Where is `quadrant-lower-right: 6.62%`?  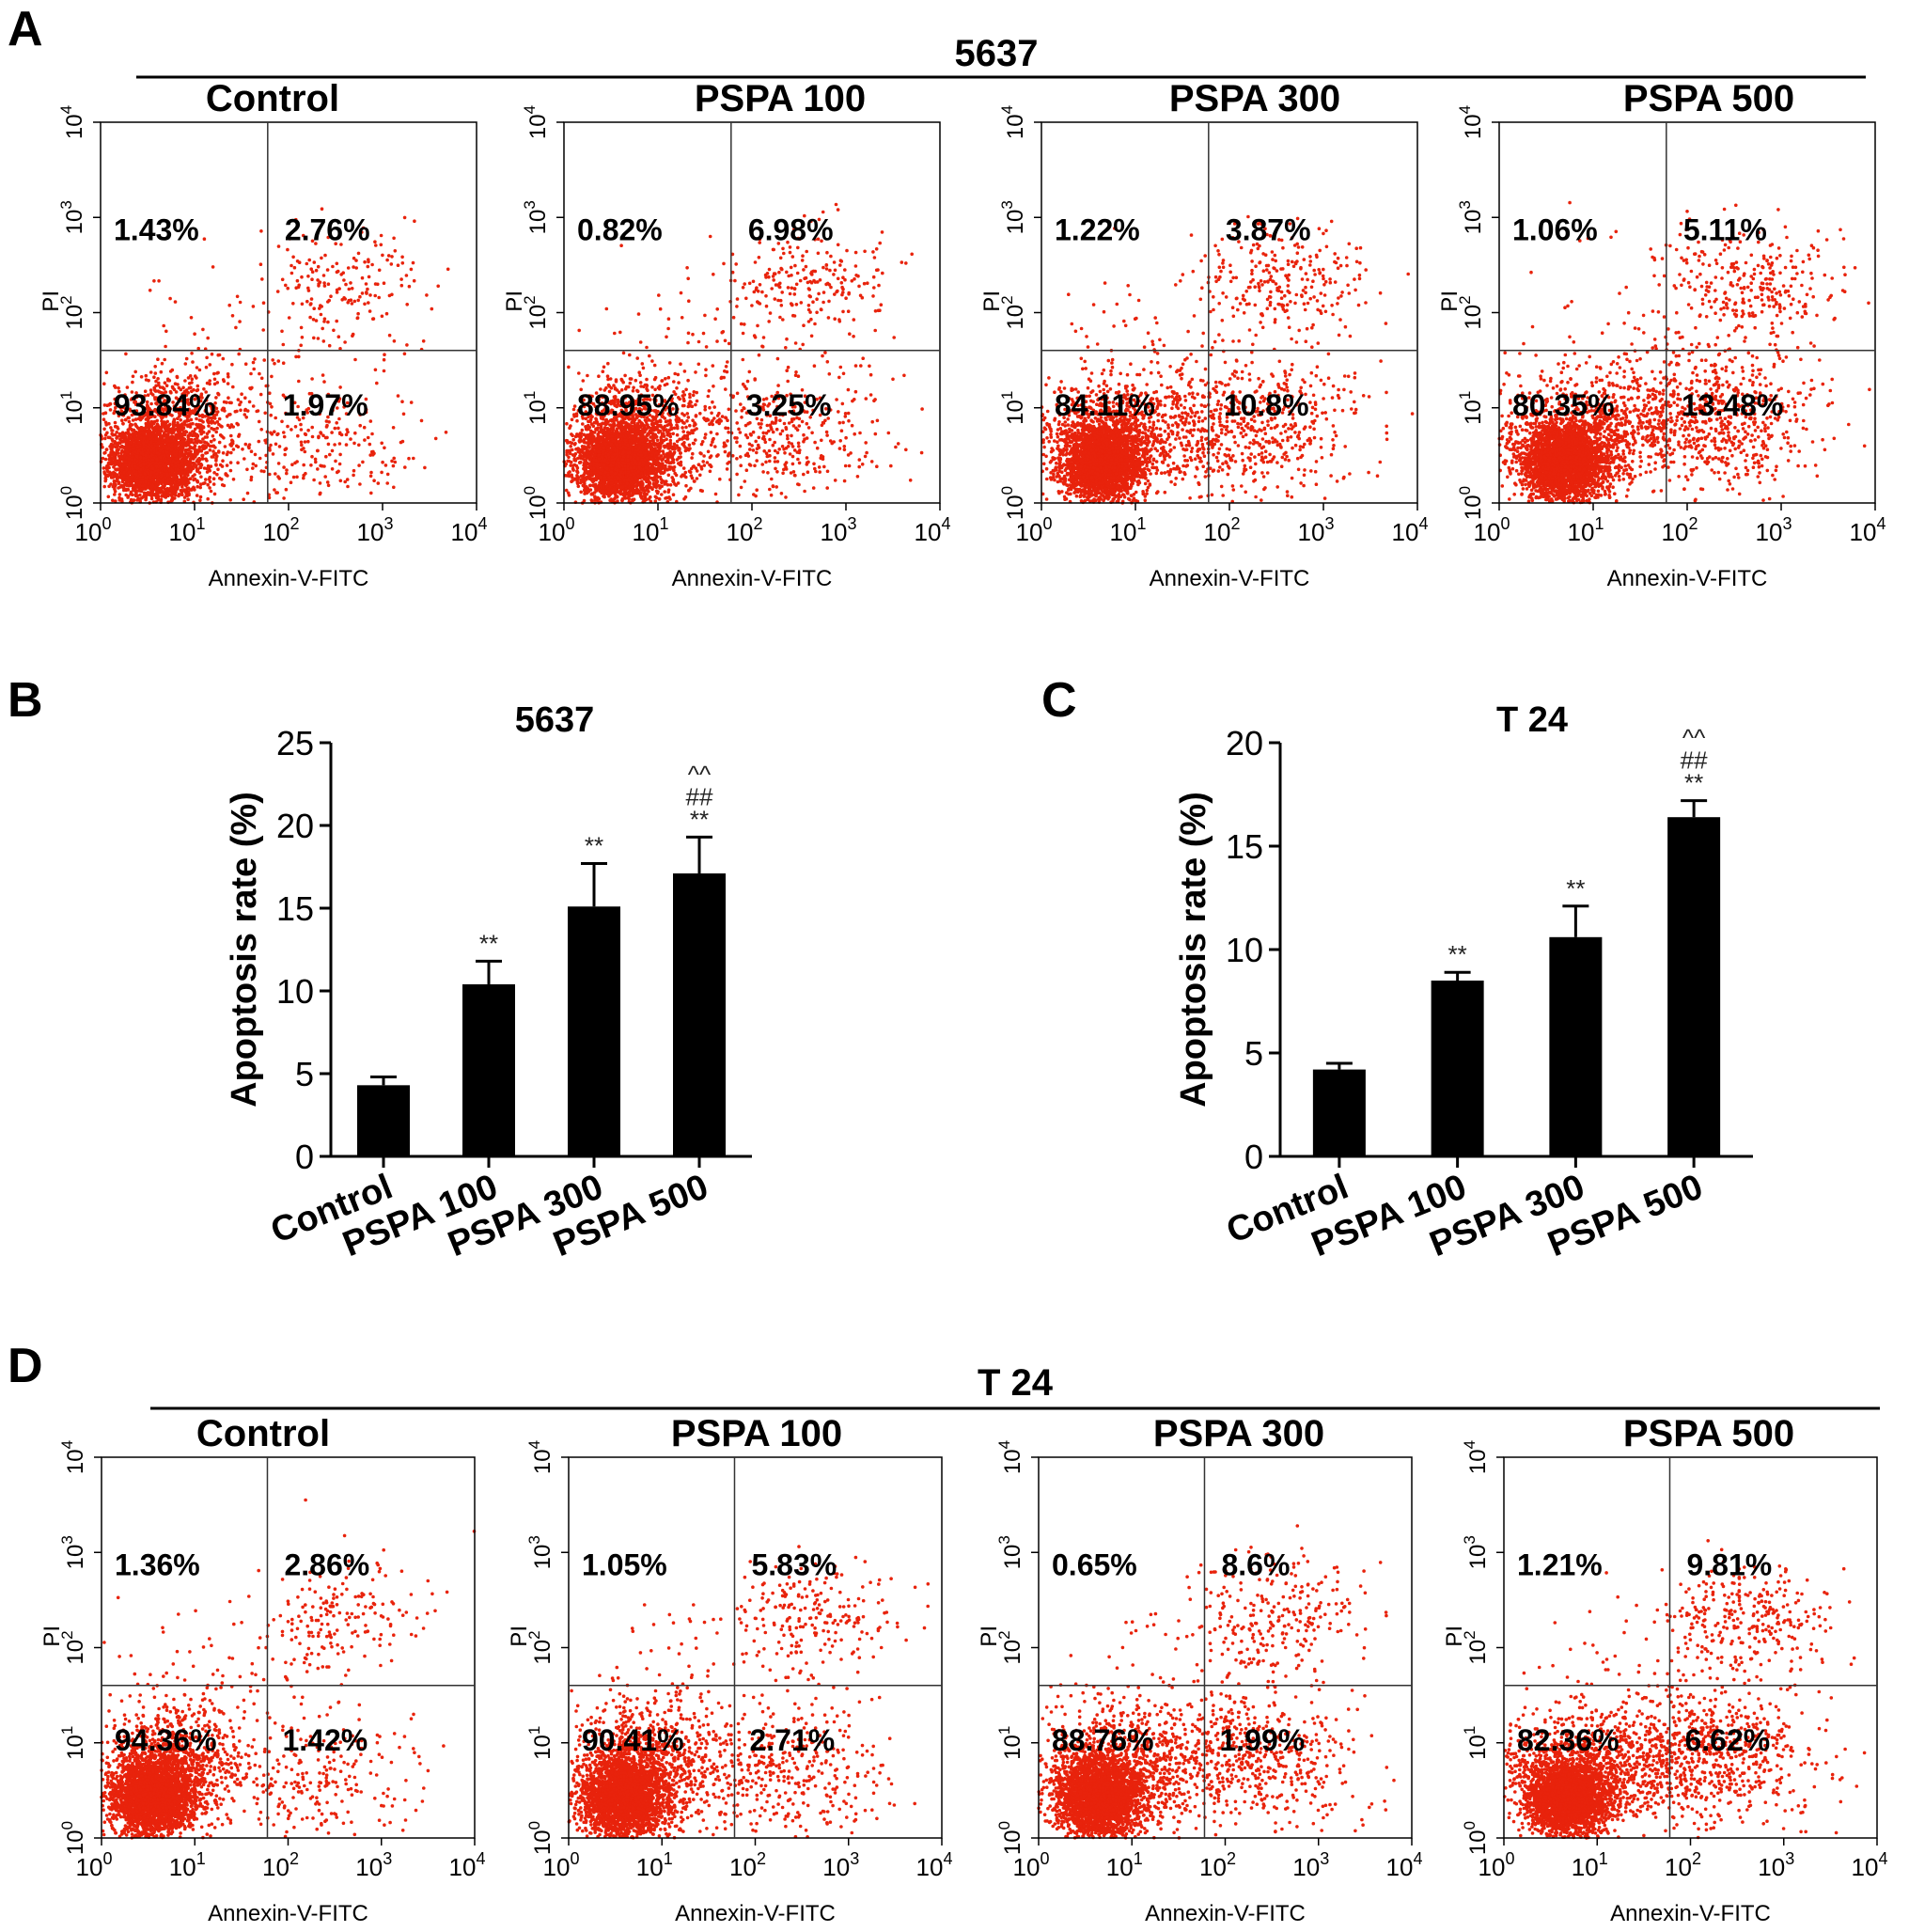
quadrant-lower-right: 6.62% is located at coordinates (1727, 1740).